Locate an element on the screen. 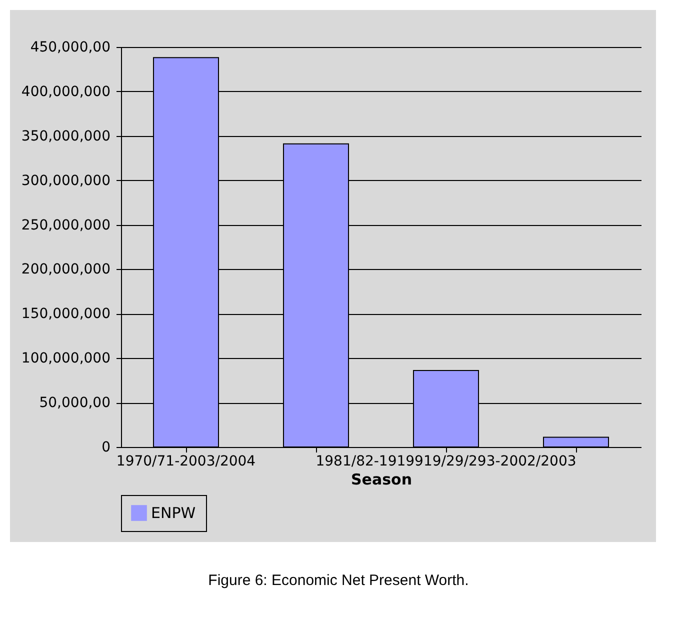 The height and width of the screenshot is (626, 677). y-tick-label: 0 is located at coordinates (106, 448).